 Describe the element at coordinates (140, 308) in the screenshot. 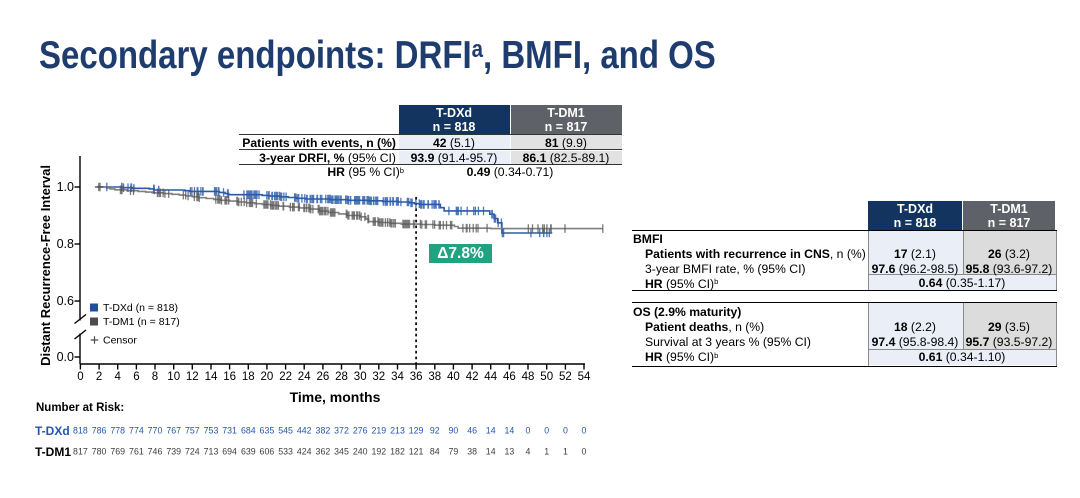

I see `svg-text: T-DXd (n = 818)` at that location.